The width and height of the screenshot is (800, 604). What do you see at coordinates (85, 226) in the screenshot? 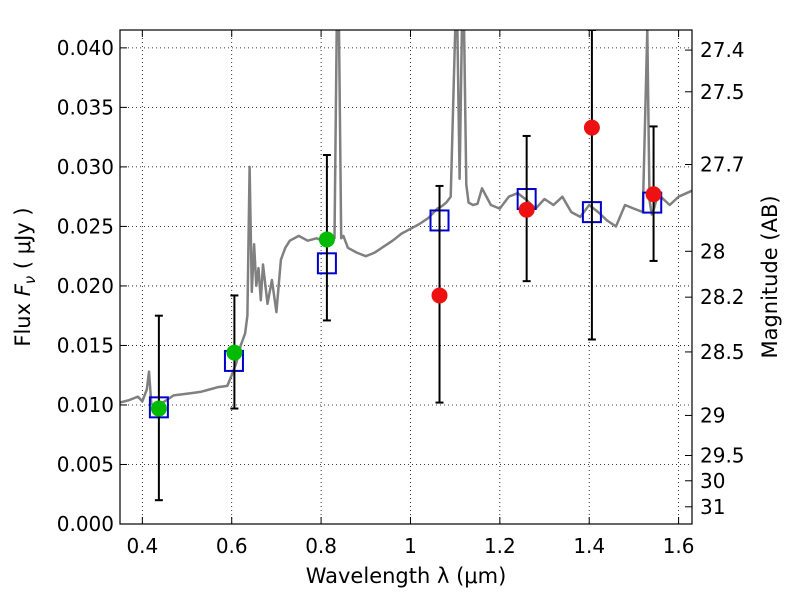
I see `y-tick-label: 0.025` at bounding box center [85, 226].